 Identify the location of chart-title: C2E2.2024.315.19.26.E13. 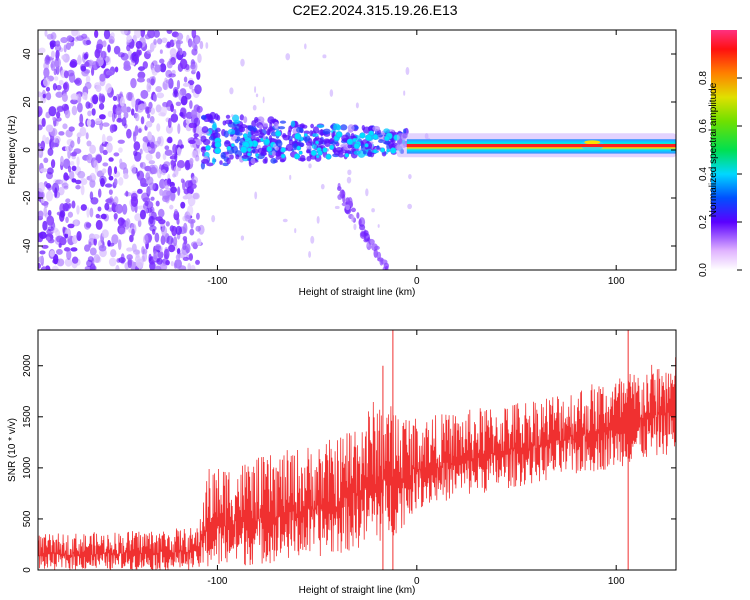
(375, 10).